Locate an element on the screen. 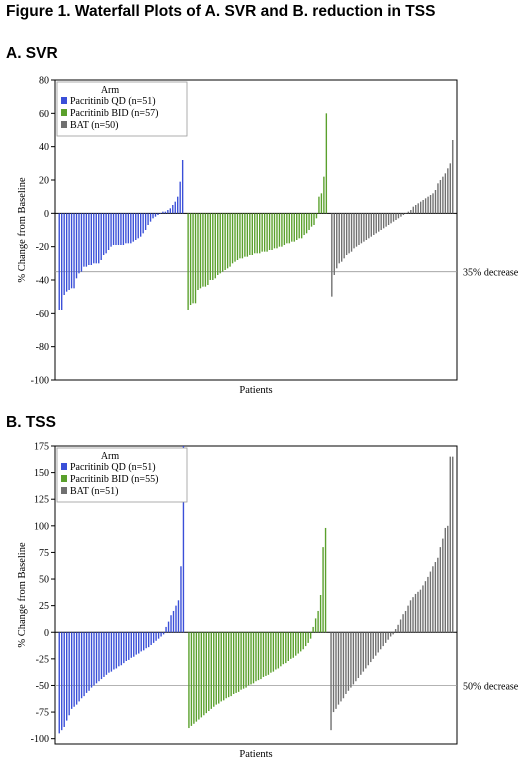  y-tick-label: 40 is located at coordinates (44, 147).